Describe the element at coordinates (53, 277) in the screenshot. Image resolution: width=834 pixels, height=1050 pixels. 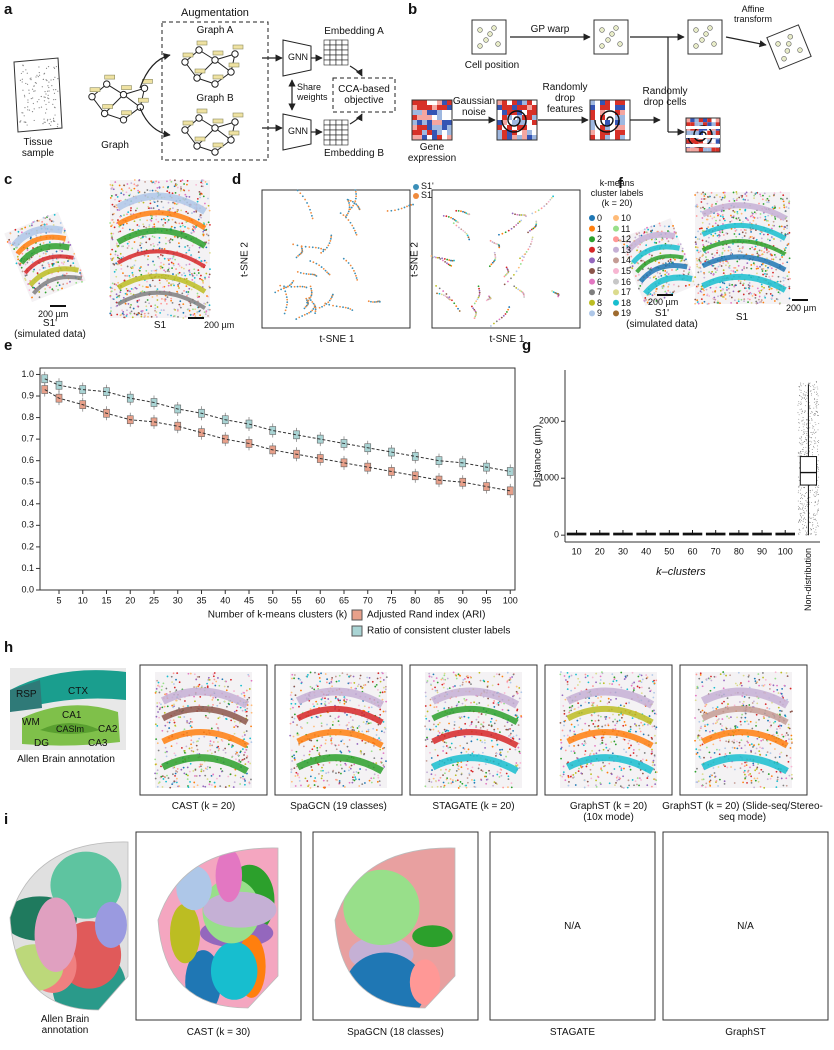
I see `tissue-band` at that location.